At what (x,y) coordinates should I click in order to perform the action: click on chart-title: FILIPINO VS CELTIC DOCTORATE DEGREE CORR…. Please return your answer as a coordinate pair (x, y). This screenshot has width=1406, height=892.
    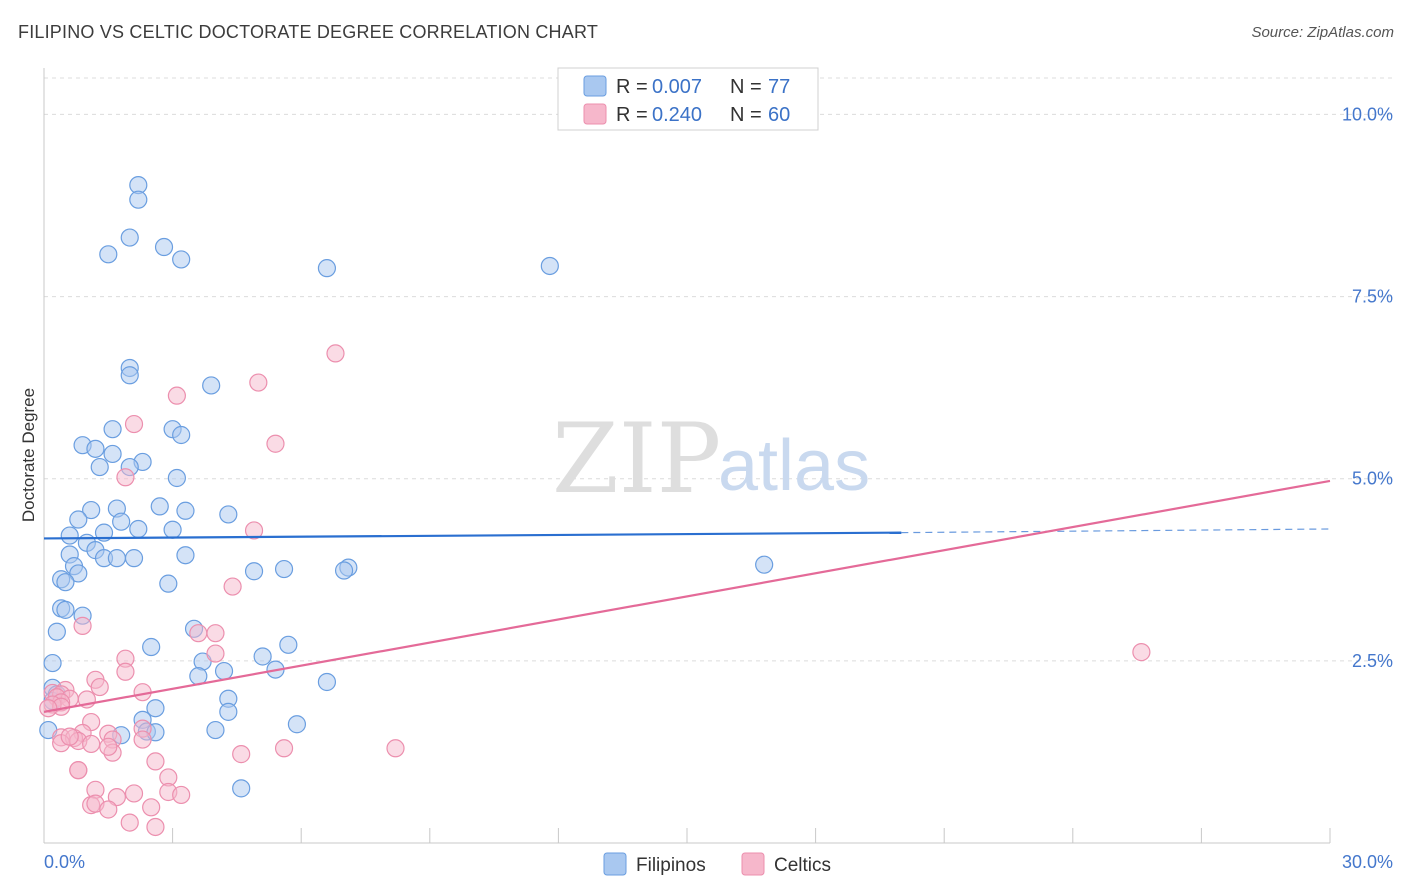
    Looking at the image, I should click on (308, 32).